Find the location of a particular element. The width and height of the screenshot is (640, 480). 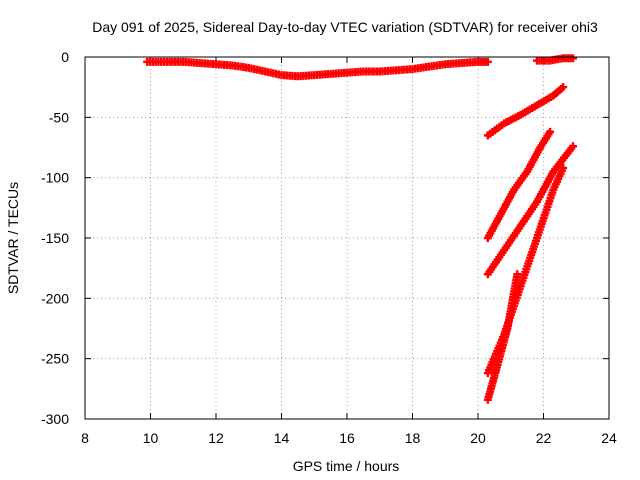

x-tick-label: 16 is located at coordinates (347, 438).